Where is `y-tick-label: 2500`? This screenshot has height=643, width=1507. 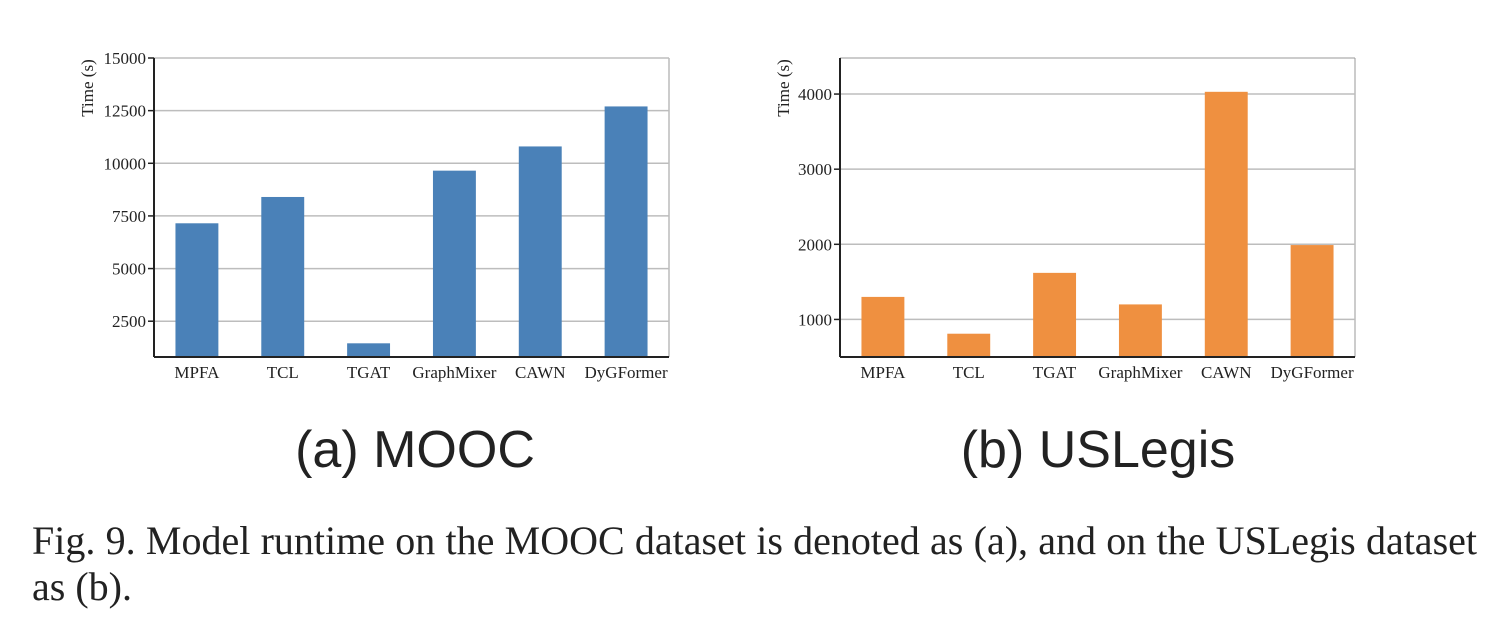
y-tick-label: 2500 is located at coordinates (129, 321).